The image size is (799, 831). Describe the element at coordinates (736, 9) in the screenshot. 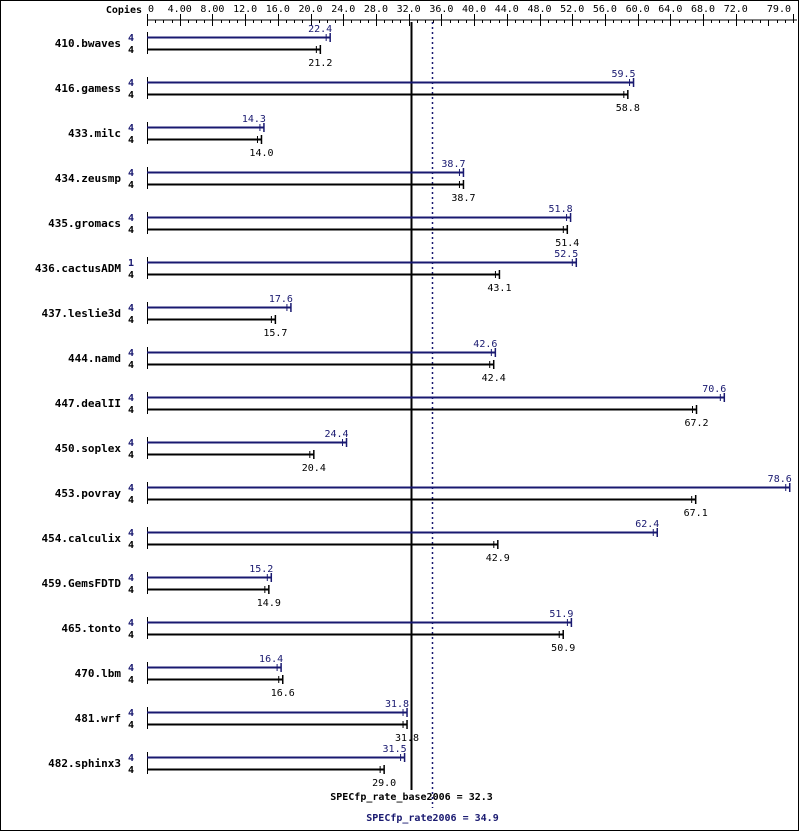

I see `x-tick-label: 72.0` at that location.